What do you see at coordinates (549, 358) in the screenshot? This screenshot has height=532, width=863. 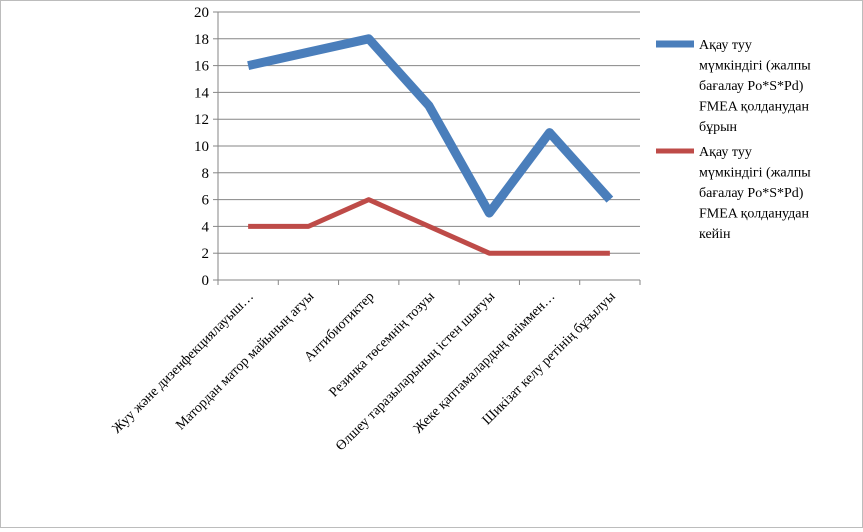 I see `x-tick-label: Шикізат келу ретінің бұзылуы` at bounding box center [549, 358].